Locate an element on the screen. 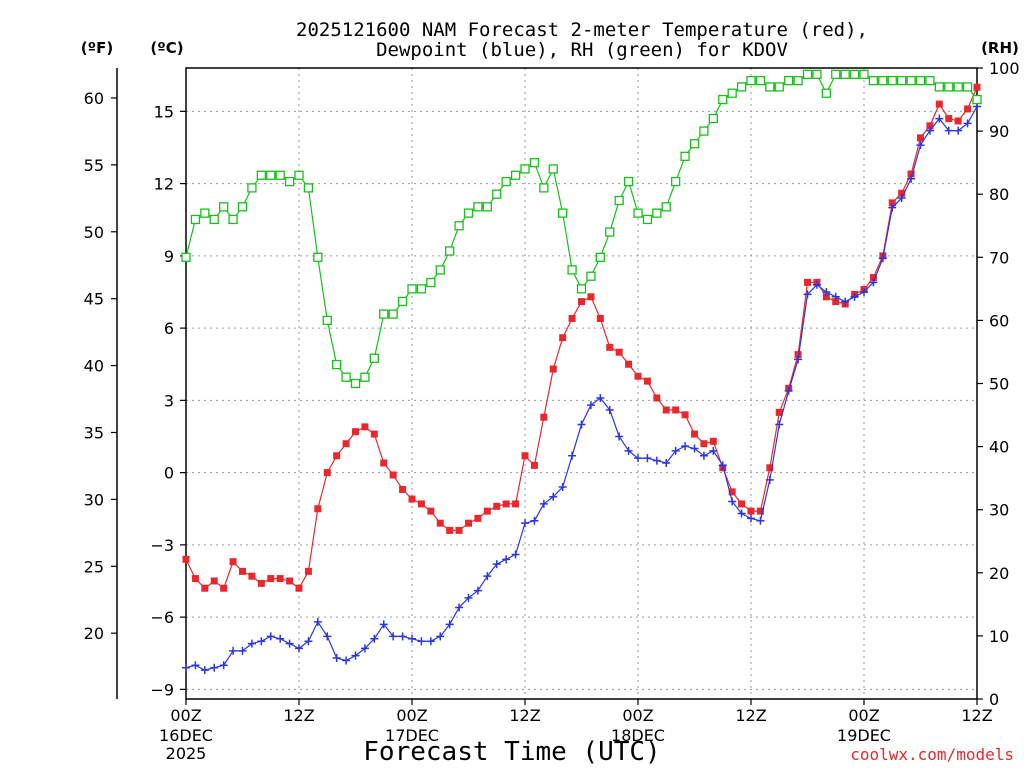 Image resolution: width=1024 pixels, height=768 pixels. chart-title-line2: Dewpoint (blue), RH (green) for KDOV is located at coordinates (582, 50).